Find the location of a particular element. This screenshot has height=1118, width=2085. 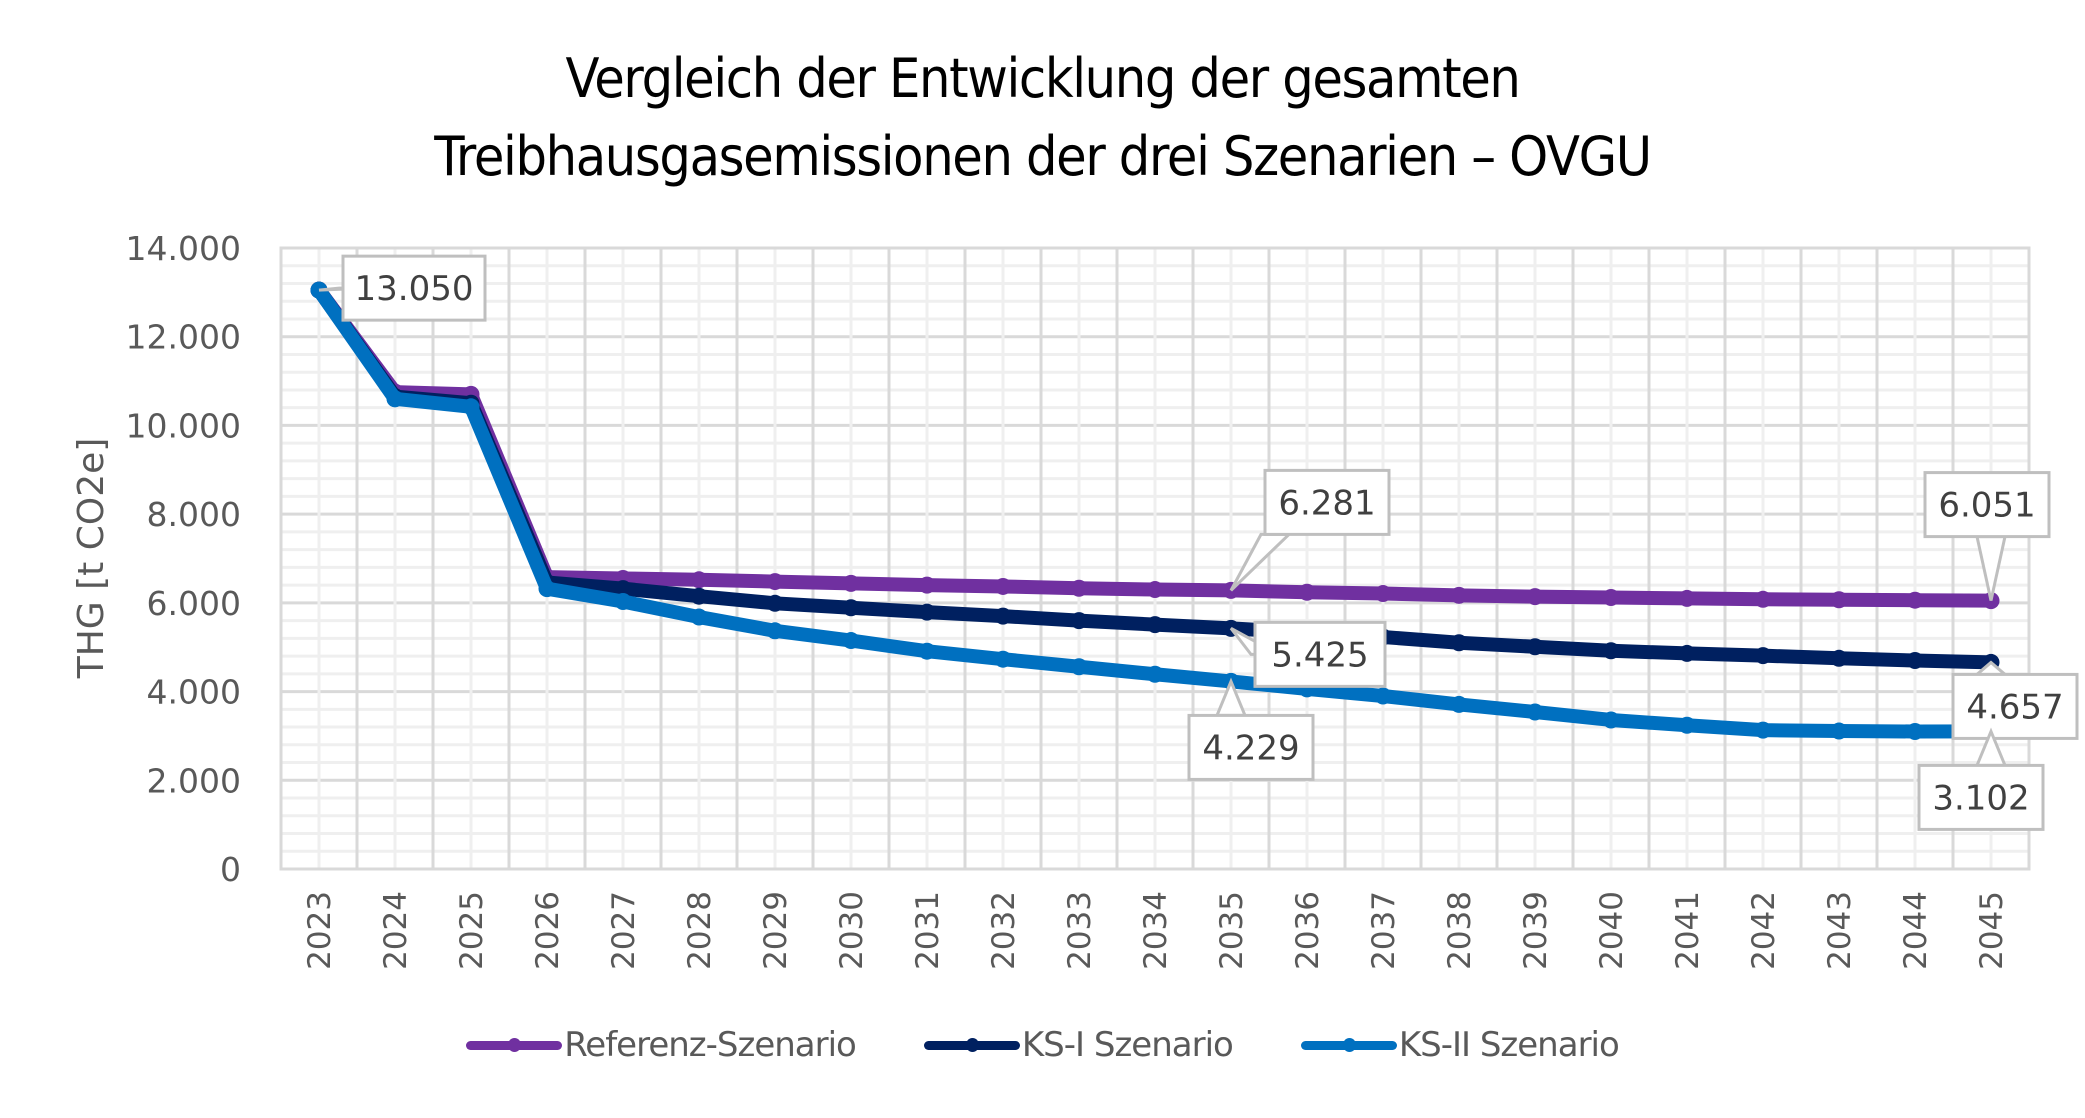

y-tick-label: 12.000 is located at coordinates (183, 337).